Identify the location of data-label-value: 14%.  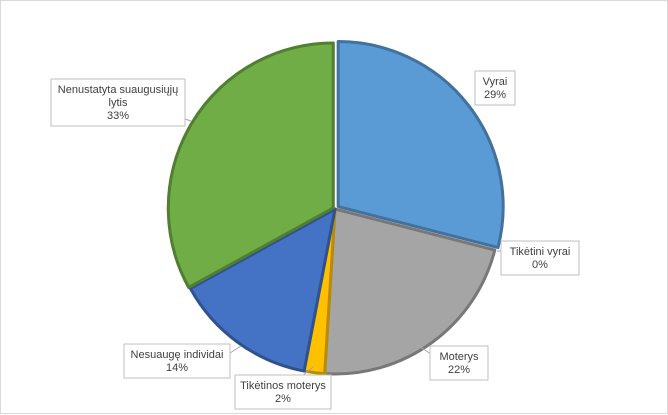
(177, 368).